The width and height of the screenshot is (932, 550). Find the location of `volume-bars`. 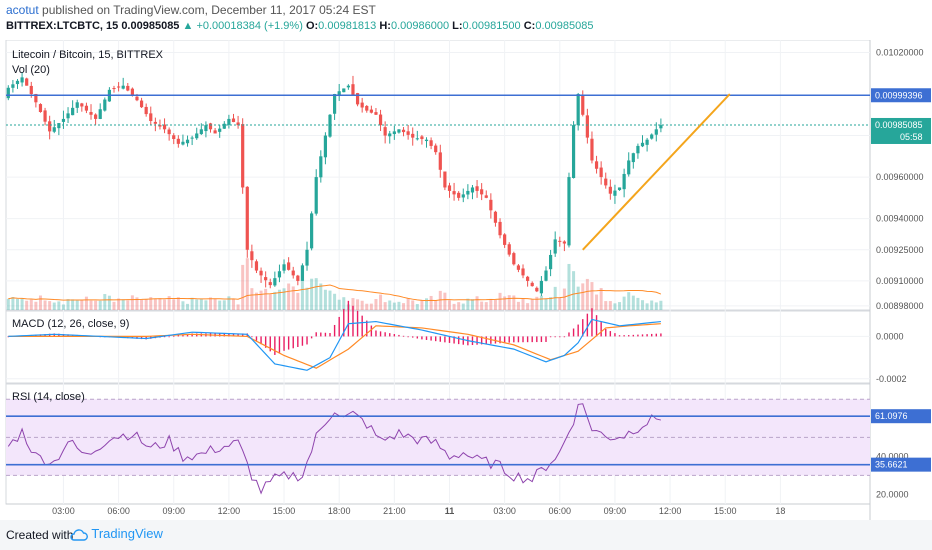

volume-bars is located at coordinates (334, 284).